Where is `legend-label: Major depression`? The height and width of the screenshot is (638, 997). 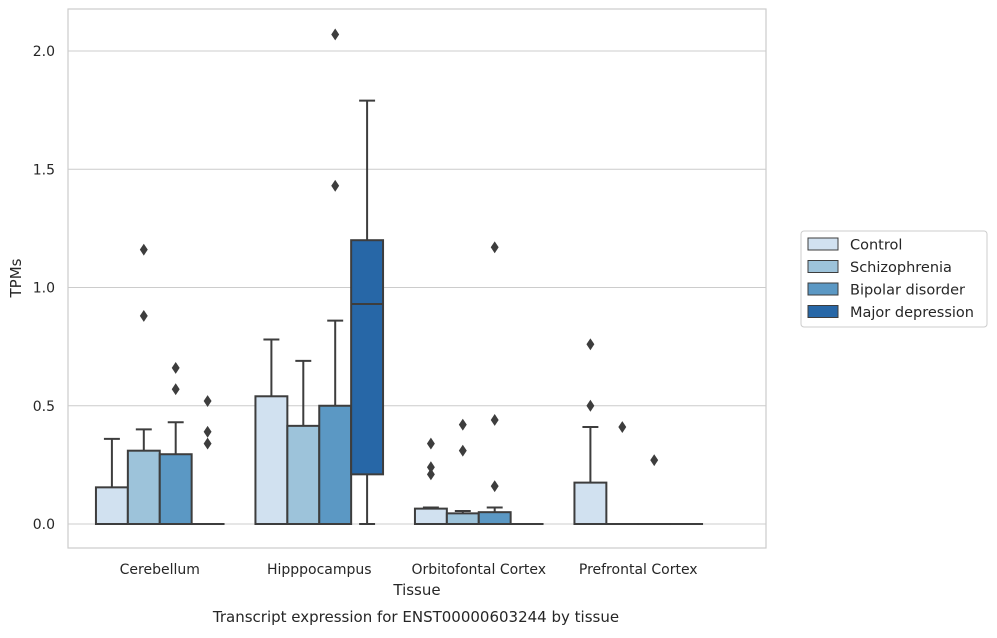
legend-label: Major depression is located at coordinates (912, 313).